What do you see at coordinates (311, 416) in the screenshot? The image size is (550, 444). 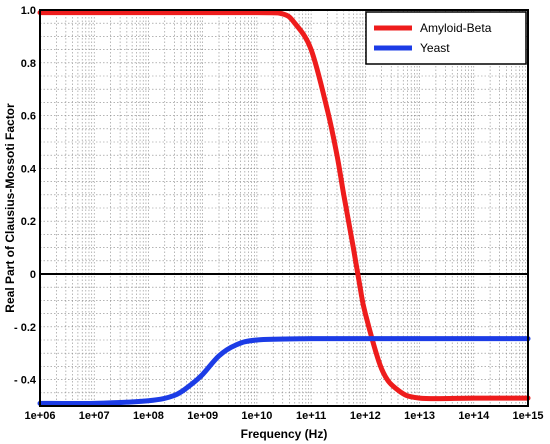 I see `x-tick-label: 1e+11` at bounding box center [311, 416].